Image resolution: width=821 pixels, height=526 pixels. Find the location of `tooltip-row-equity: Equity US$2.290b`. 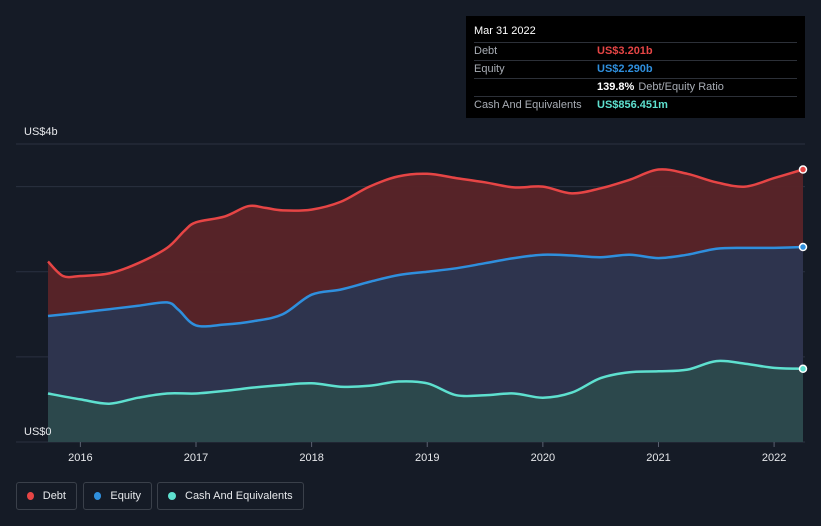

tooltip-row-equity: Equity US$2.290b is located at coordinates (635, 69).